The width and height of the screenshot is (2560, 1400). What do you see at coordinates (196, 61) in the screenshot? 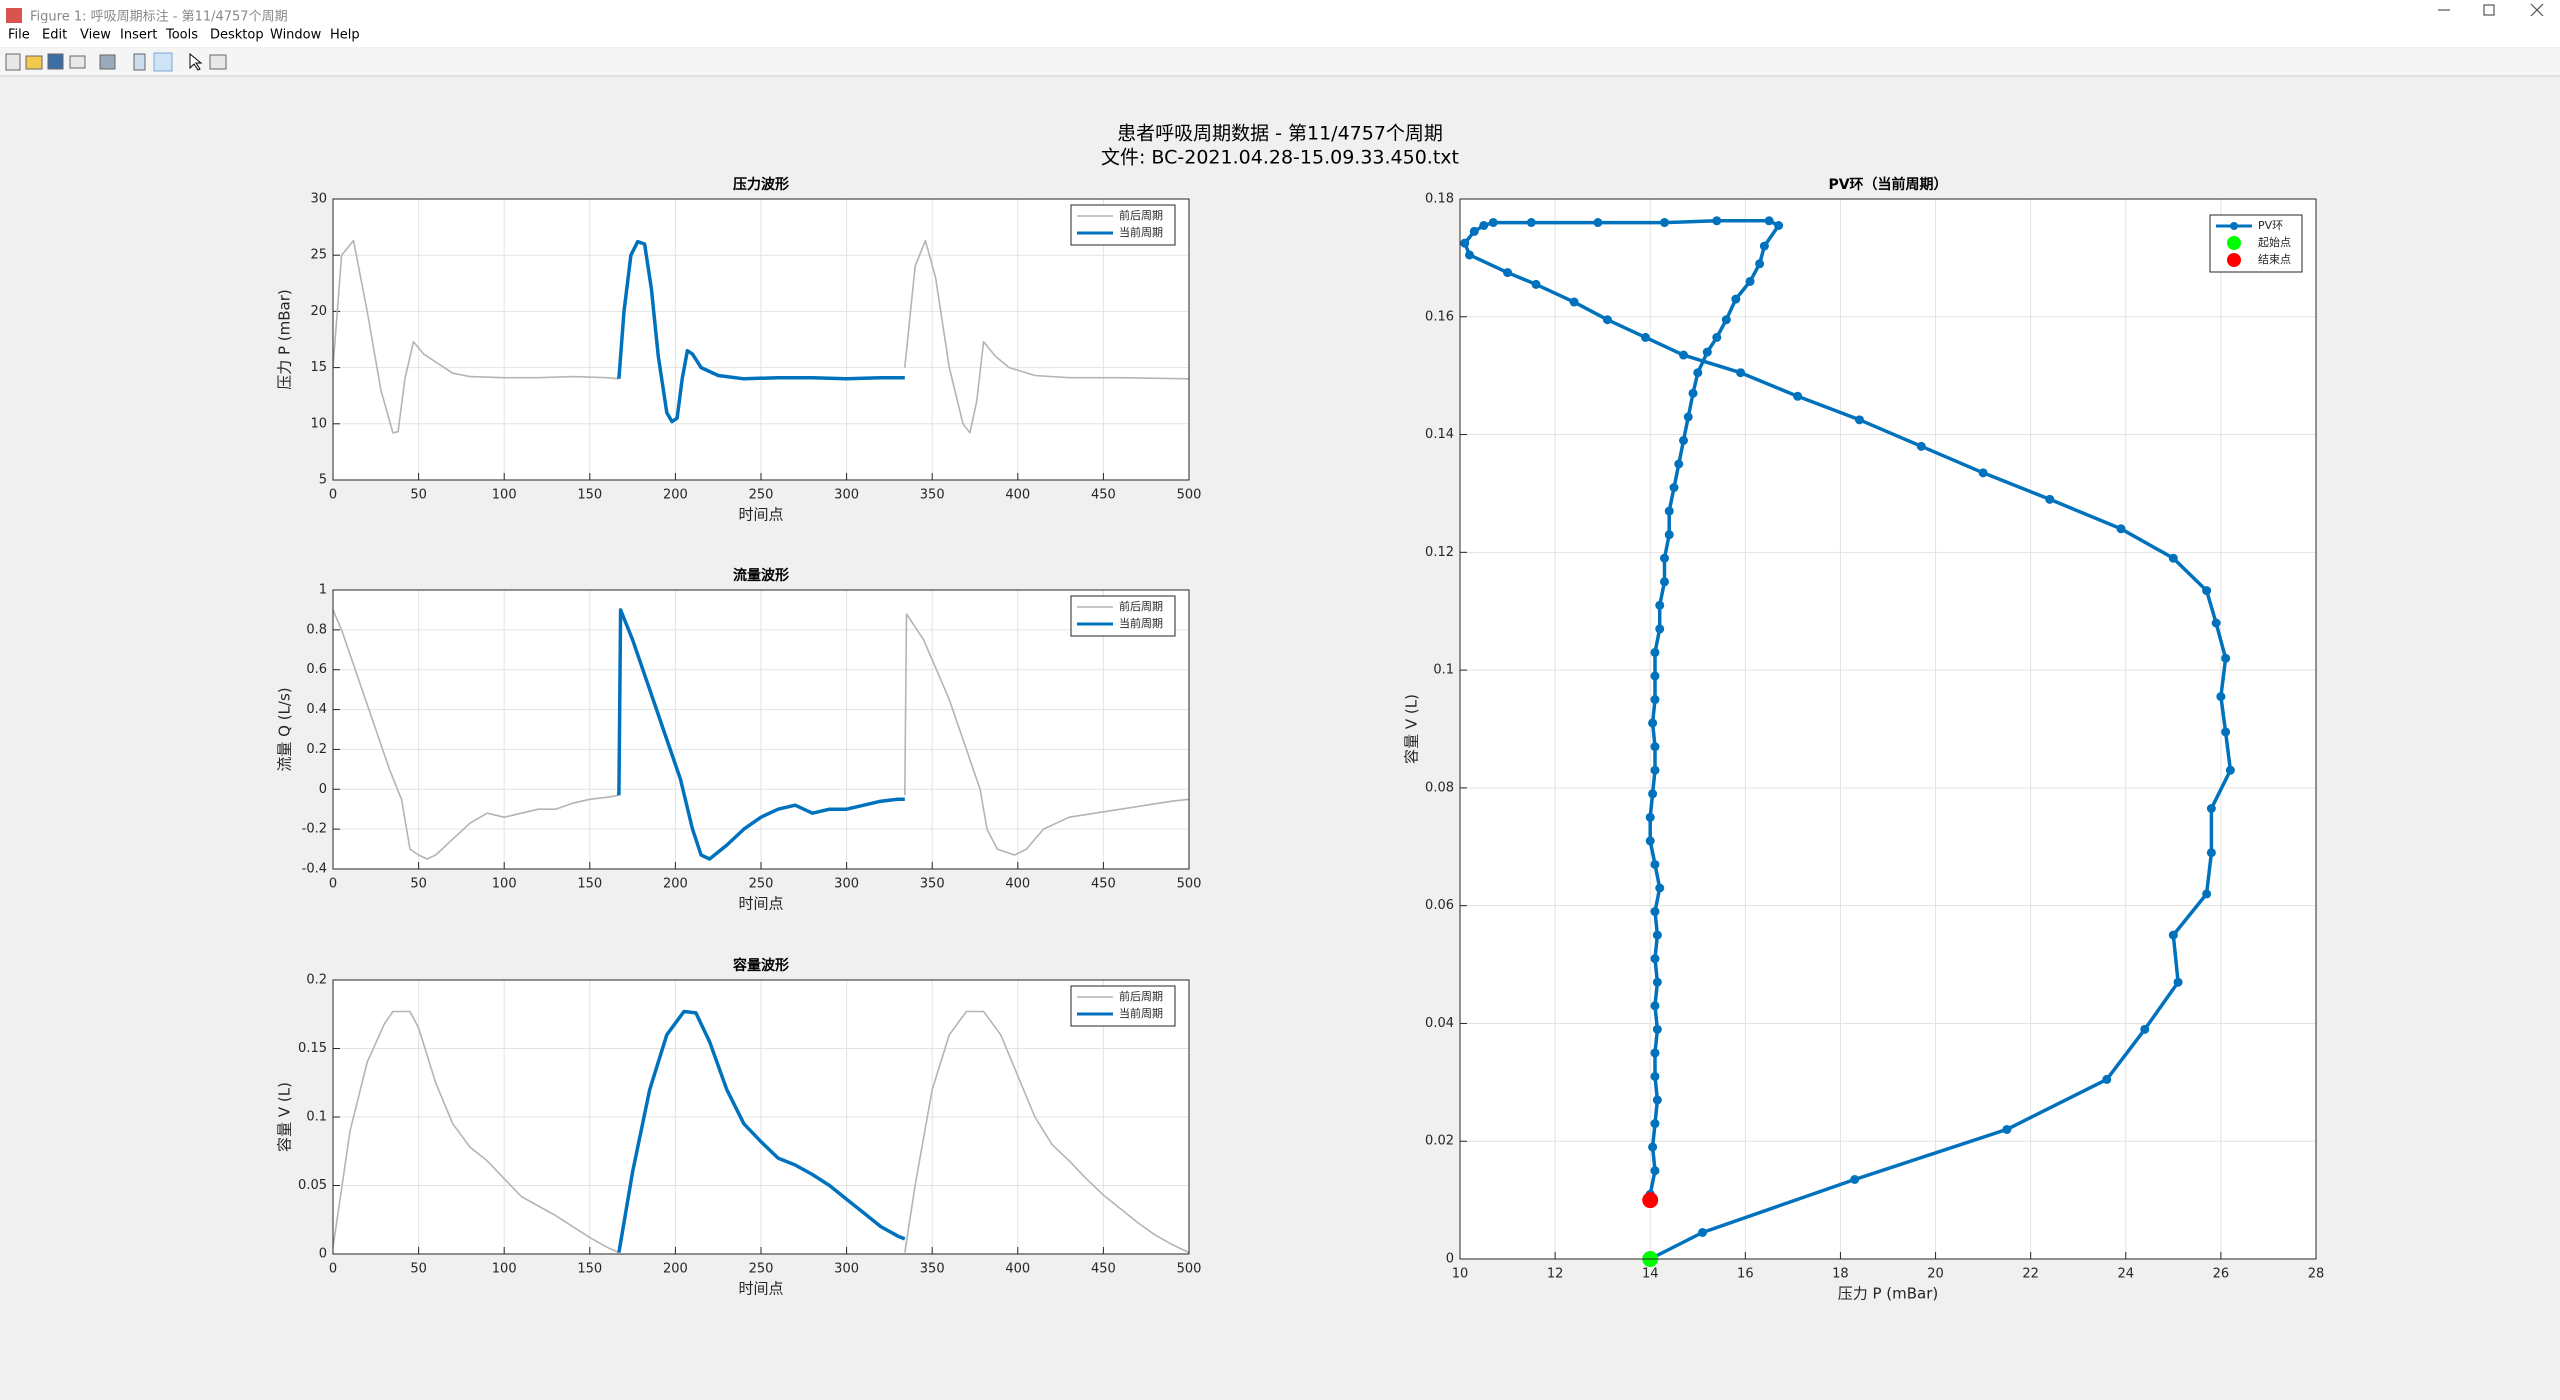
I see `edit-plot-icon` at bounding box center [196, 61].